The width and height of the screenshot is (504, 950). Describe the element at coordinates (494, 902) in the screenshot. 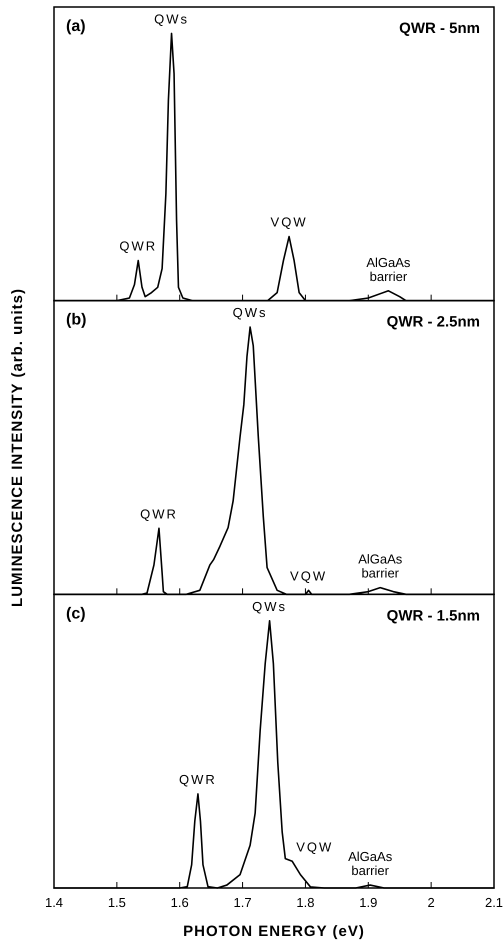

I see `x-tick-label: 2.1` at that location.